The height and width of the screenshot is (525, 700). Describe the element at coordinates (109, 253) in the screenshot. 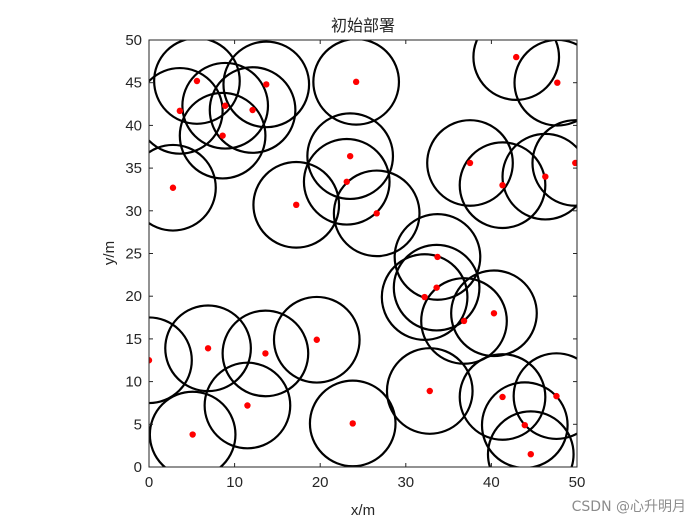

I see `y-axis-label: y/m` at that location.